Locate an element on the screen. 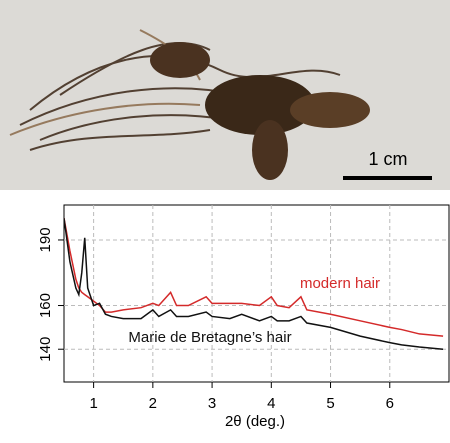 The width and height of the screenshot is (450, 443). x-tick-label: 4 is located at coordinates (271, 403).